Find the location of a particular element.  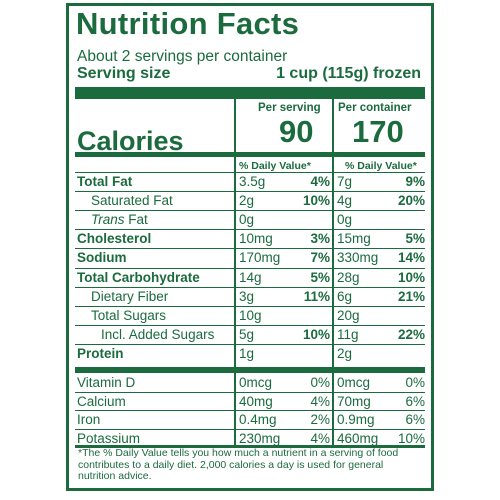

nutrient-name: Sodium is located at coordinates (102, 258).